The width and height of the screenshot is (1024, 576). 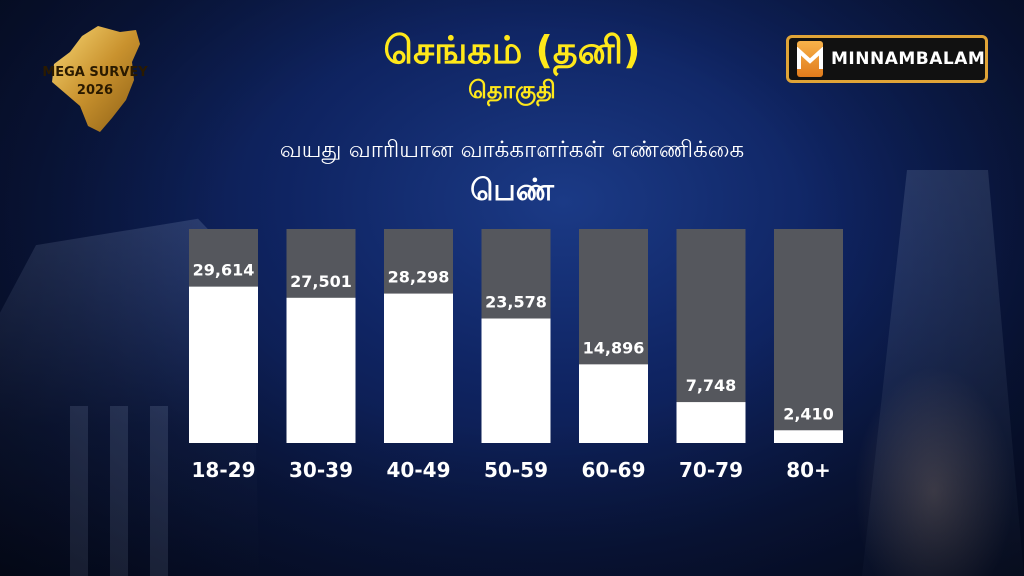 I want to click on bar-track, so click(x=808, y=336).